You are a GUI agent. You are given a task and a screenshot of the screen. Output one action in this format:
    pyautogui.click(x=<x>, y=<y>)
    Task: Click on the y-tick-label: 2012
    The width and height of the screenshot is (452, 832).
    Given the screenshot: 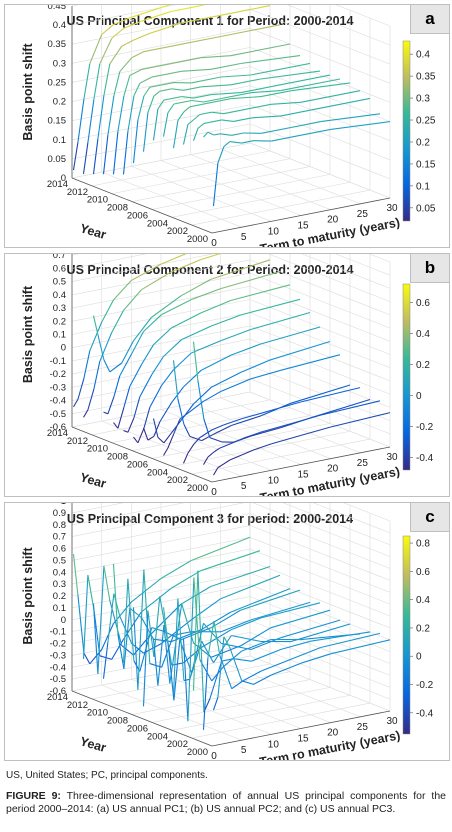 What is the action you would take?
    pyautogui.click(x=77, y=705)
    